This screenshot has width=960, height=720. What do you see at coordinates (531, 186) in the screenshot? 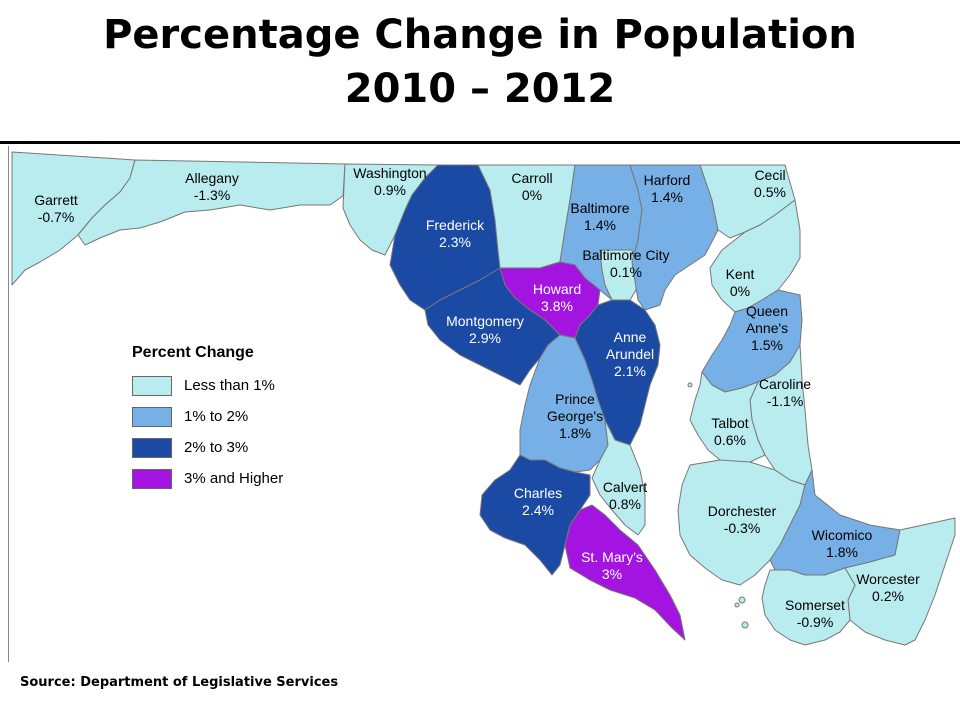
I see `county-label-carroll: Carroll 0%` at bounding box center [531, 186].